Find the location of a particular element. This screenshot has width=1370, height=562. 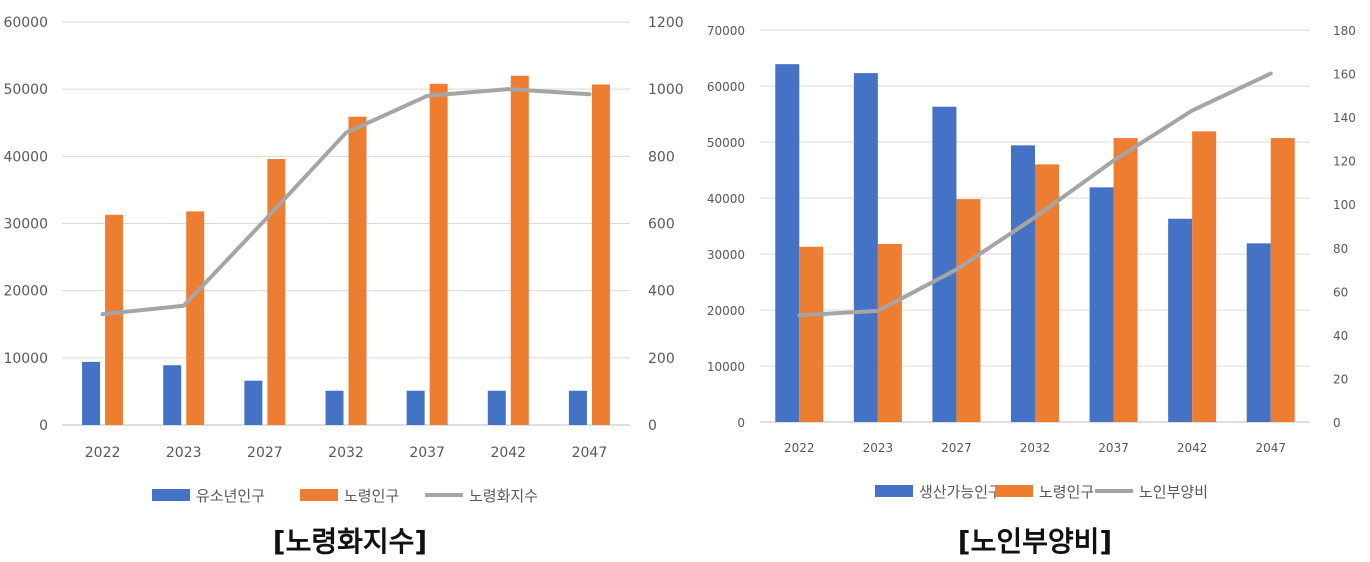

right-tick-label: 800 is located at coordinates (661, 157).